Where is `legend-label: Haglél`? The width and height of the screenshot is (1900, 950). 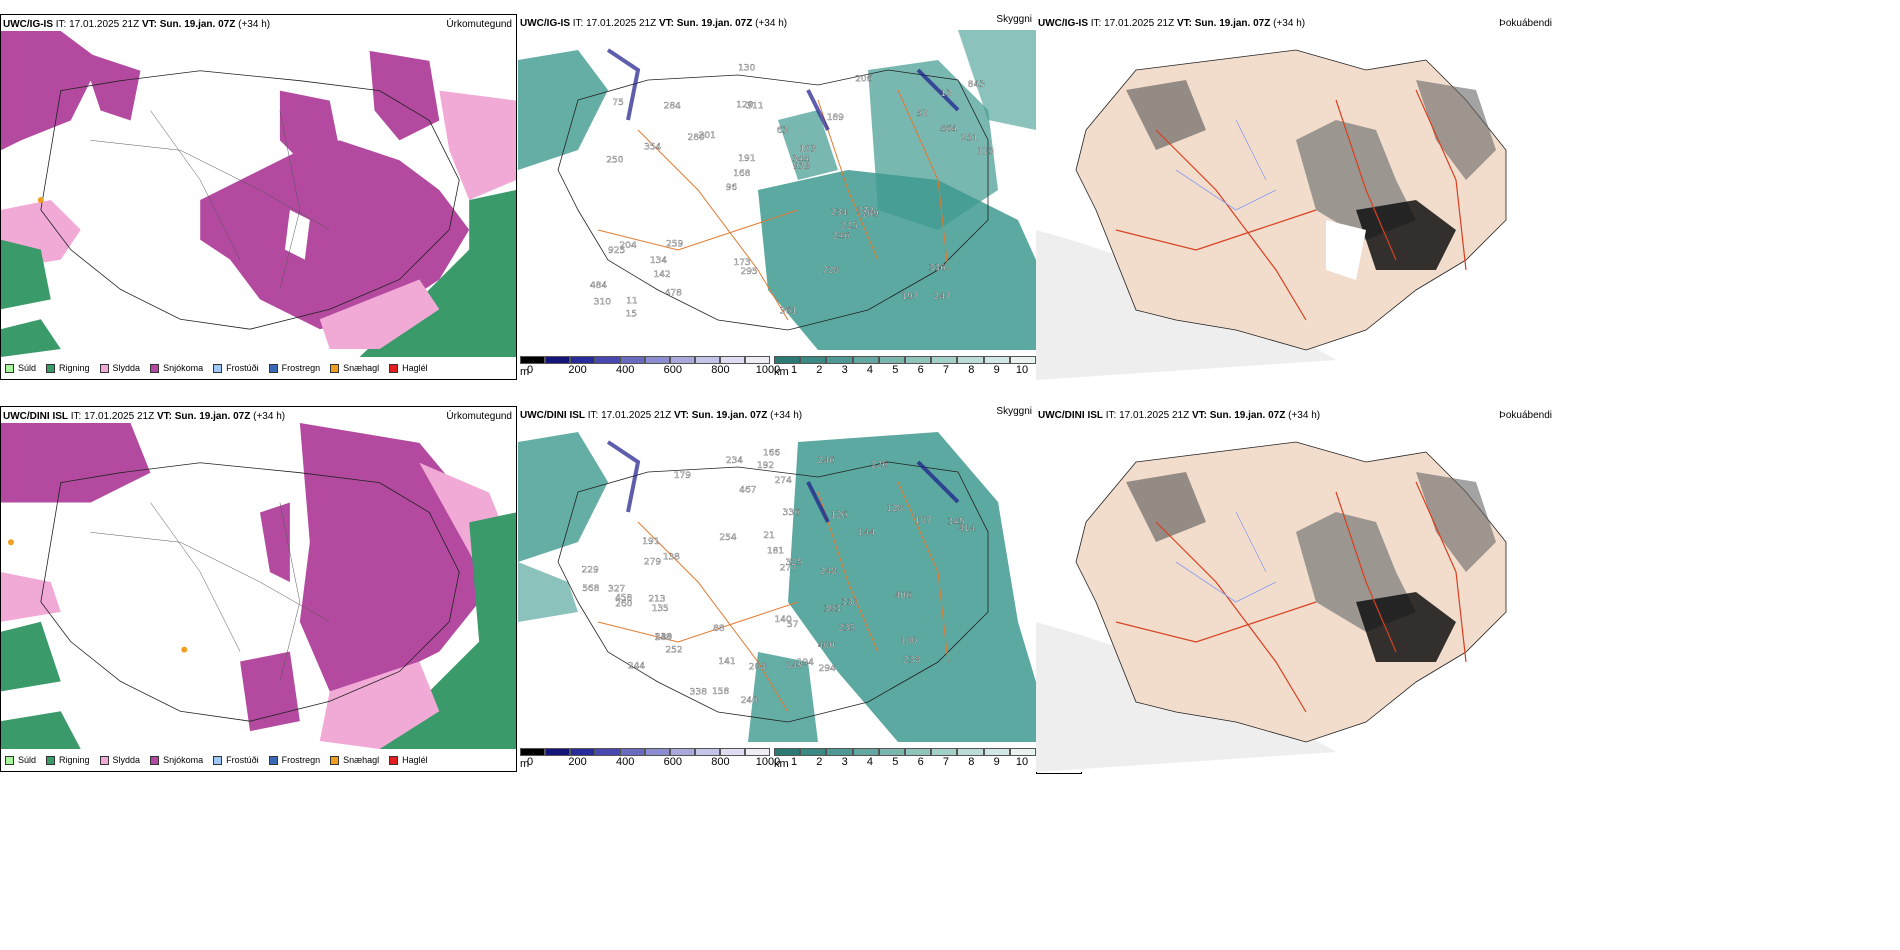
legend-label: Haglél is located at coordinates (415, 368).